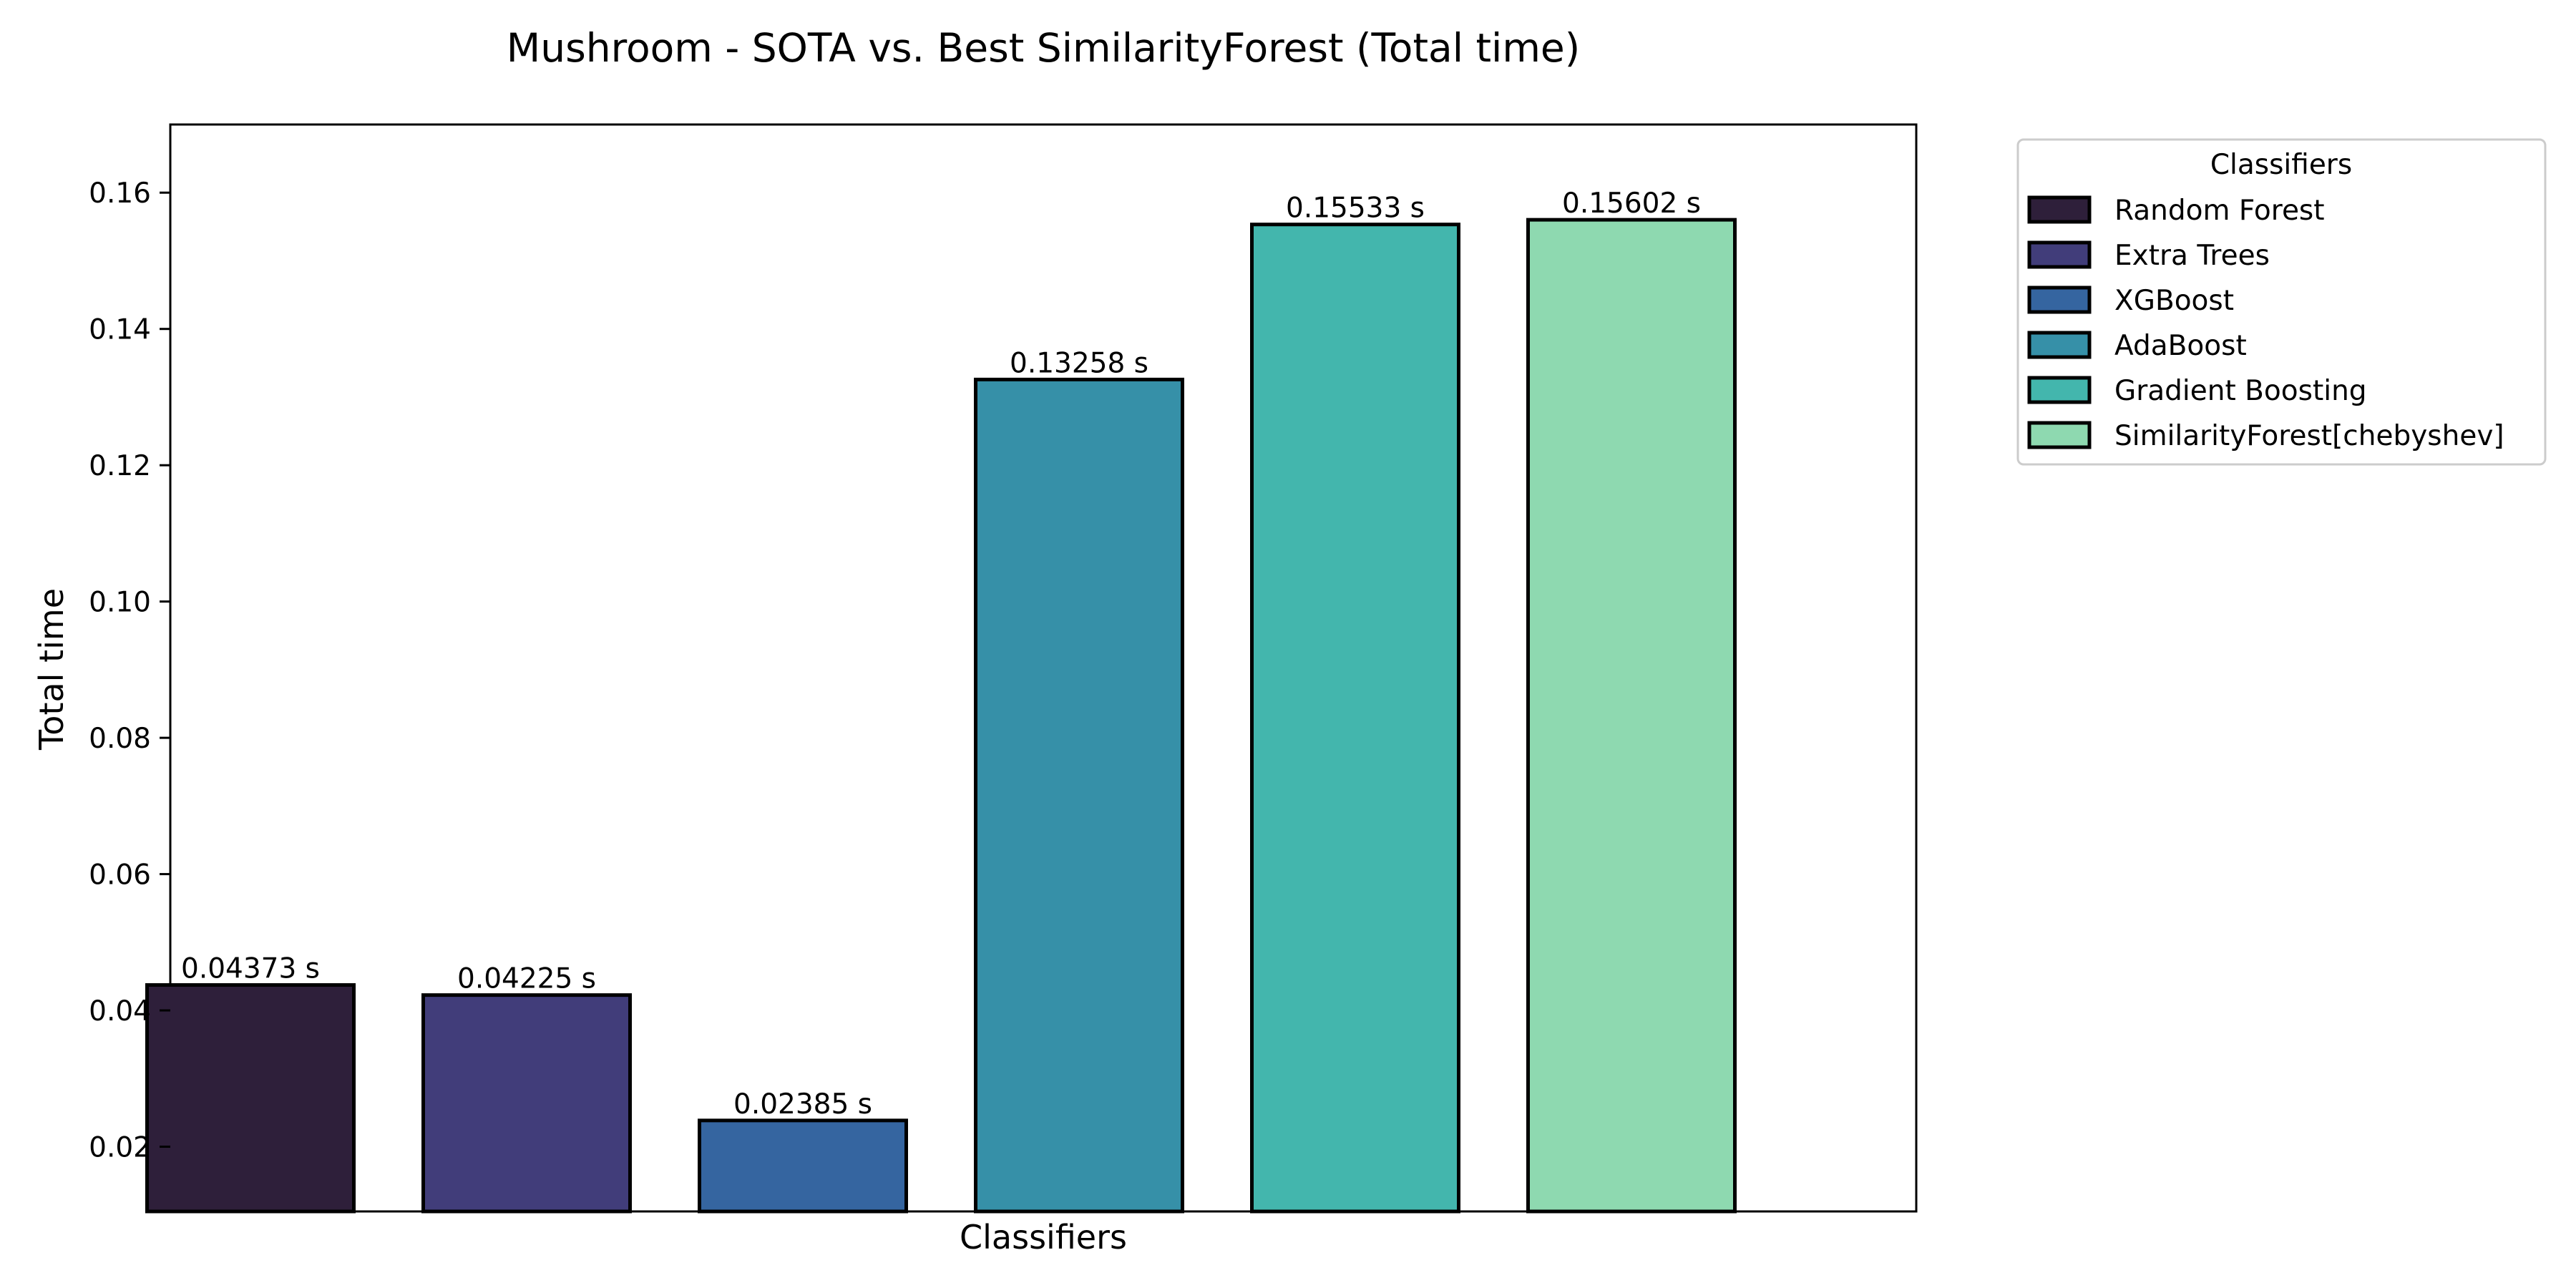  Describe the element at coordinates (1355, 208) in the screenshot. I see `data-label: 0.15533 s` at that location.